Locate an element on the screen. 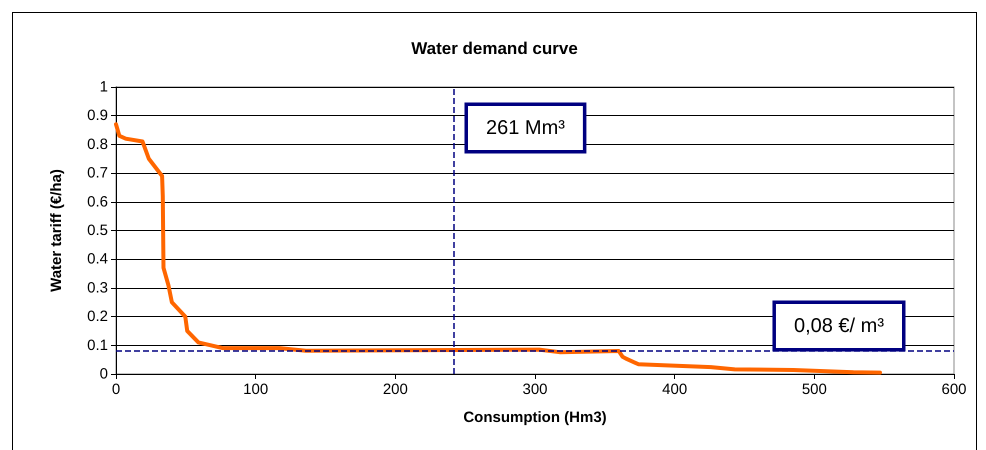 This screenshot has width=986, height=450. ref-line-label: 261 Mm³ is located at coordinates (526, 128).